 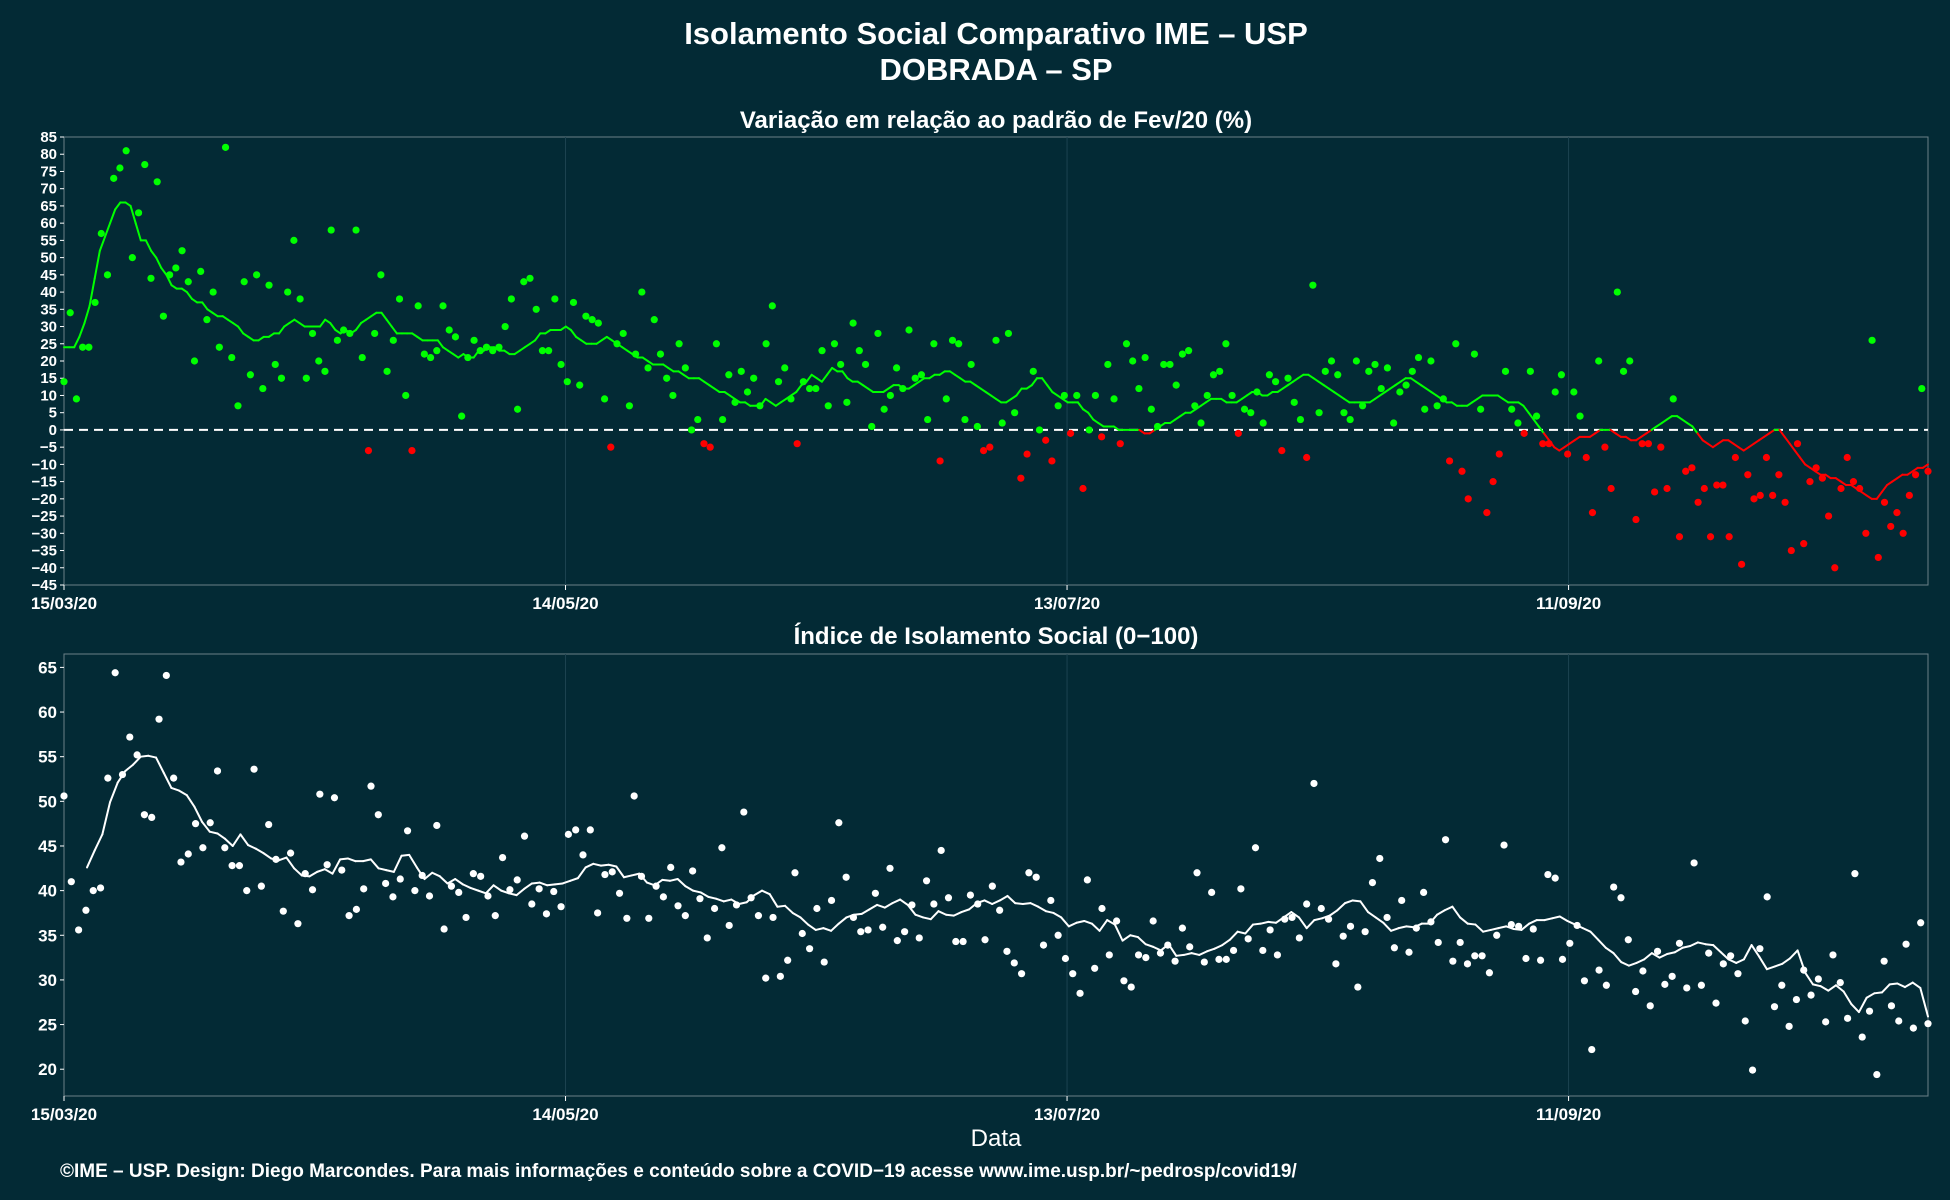 What do you see at coordinates (64, 603) in the screenshot?
I see `x-tick-label: 15/03/20` at bounding box center [64, 603].